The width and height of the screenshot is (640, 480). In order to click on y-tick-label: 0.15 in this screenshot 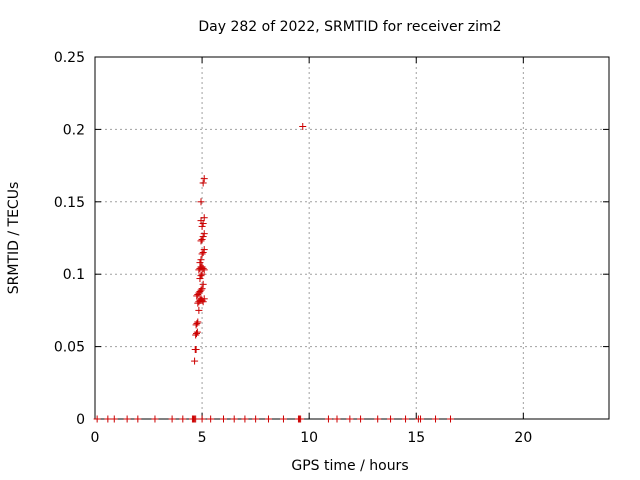, I will do `click(69, 203)`.